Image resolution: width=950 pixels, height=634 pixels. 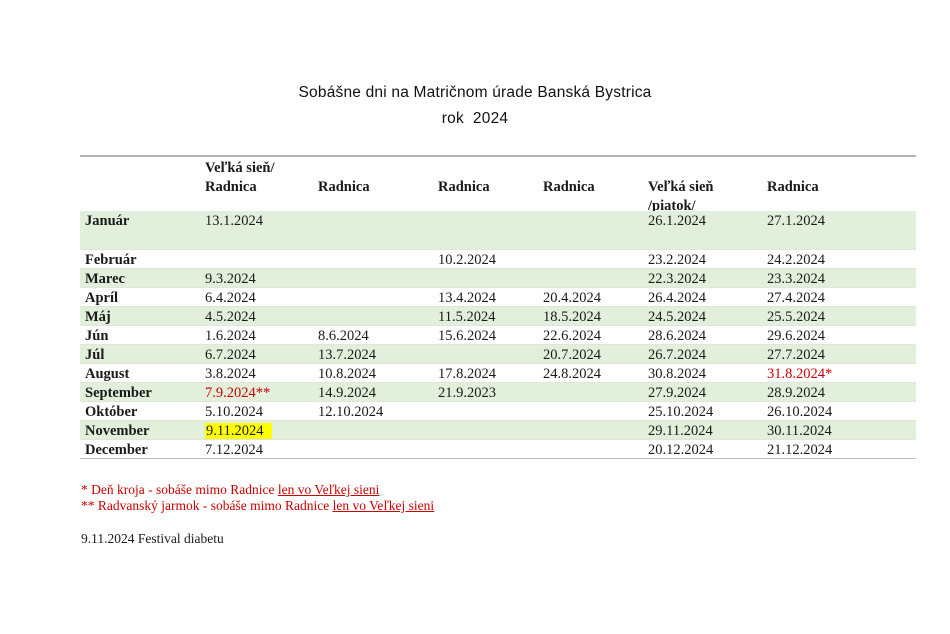 I want to click on table-row-1: Február 10.2.2024 23.2.2024 24.2.2024, so click(x=498, y=259).